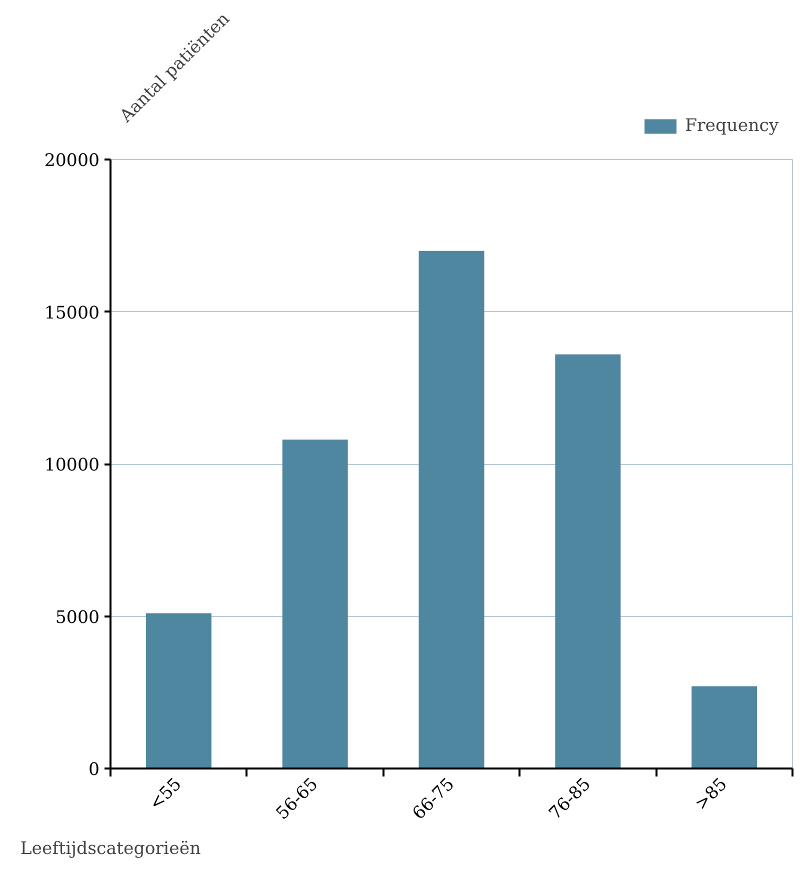 This screenshot has height=874, width=811. Describe the element at coordinates (732, 126) in the screenshot. I see `legend-label: Frequency` at that location.